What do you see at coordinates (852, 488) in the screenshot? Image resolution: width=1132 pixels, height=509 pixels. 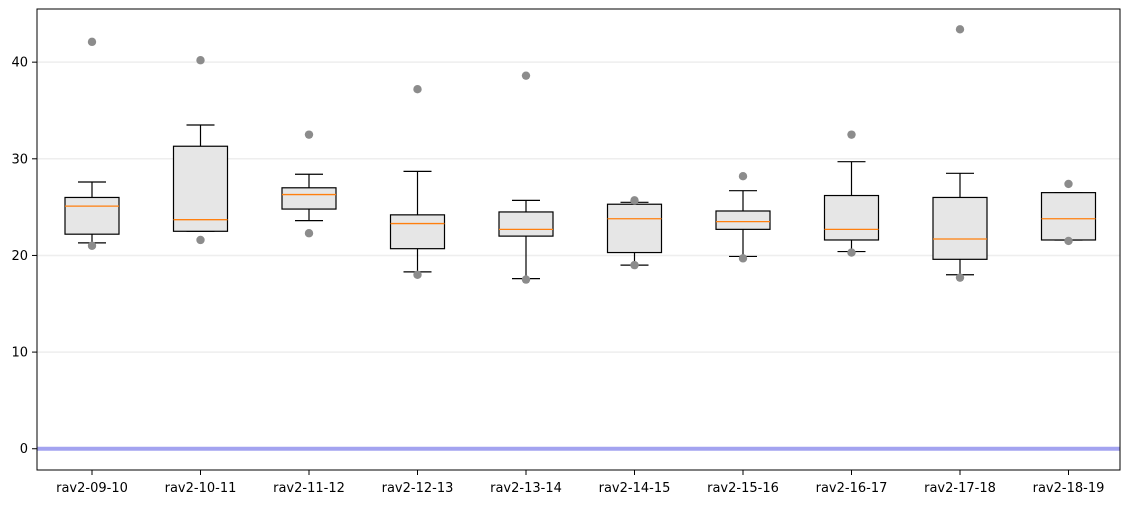 I see `x-tick-label: rav2-16-17` at bounding box center [852, 488].